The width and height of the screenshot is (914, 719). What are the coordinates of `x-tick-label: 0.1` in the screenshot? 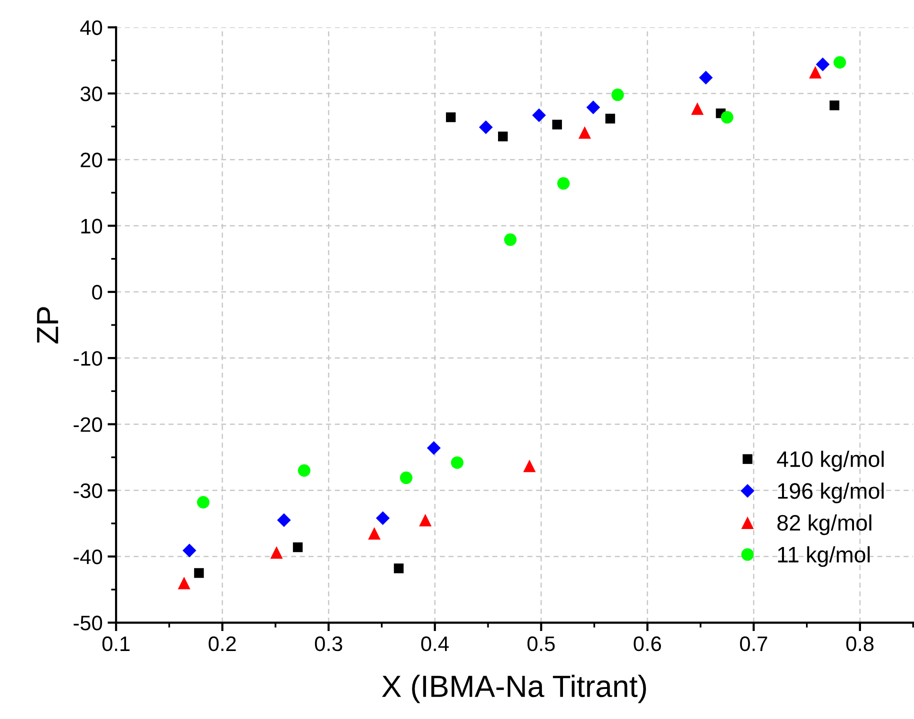 It's located at (116, 644).